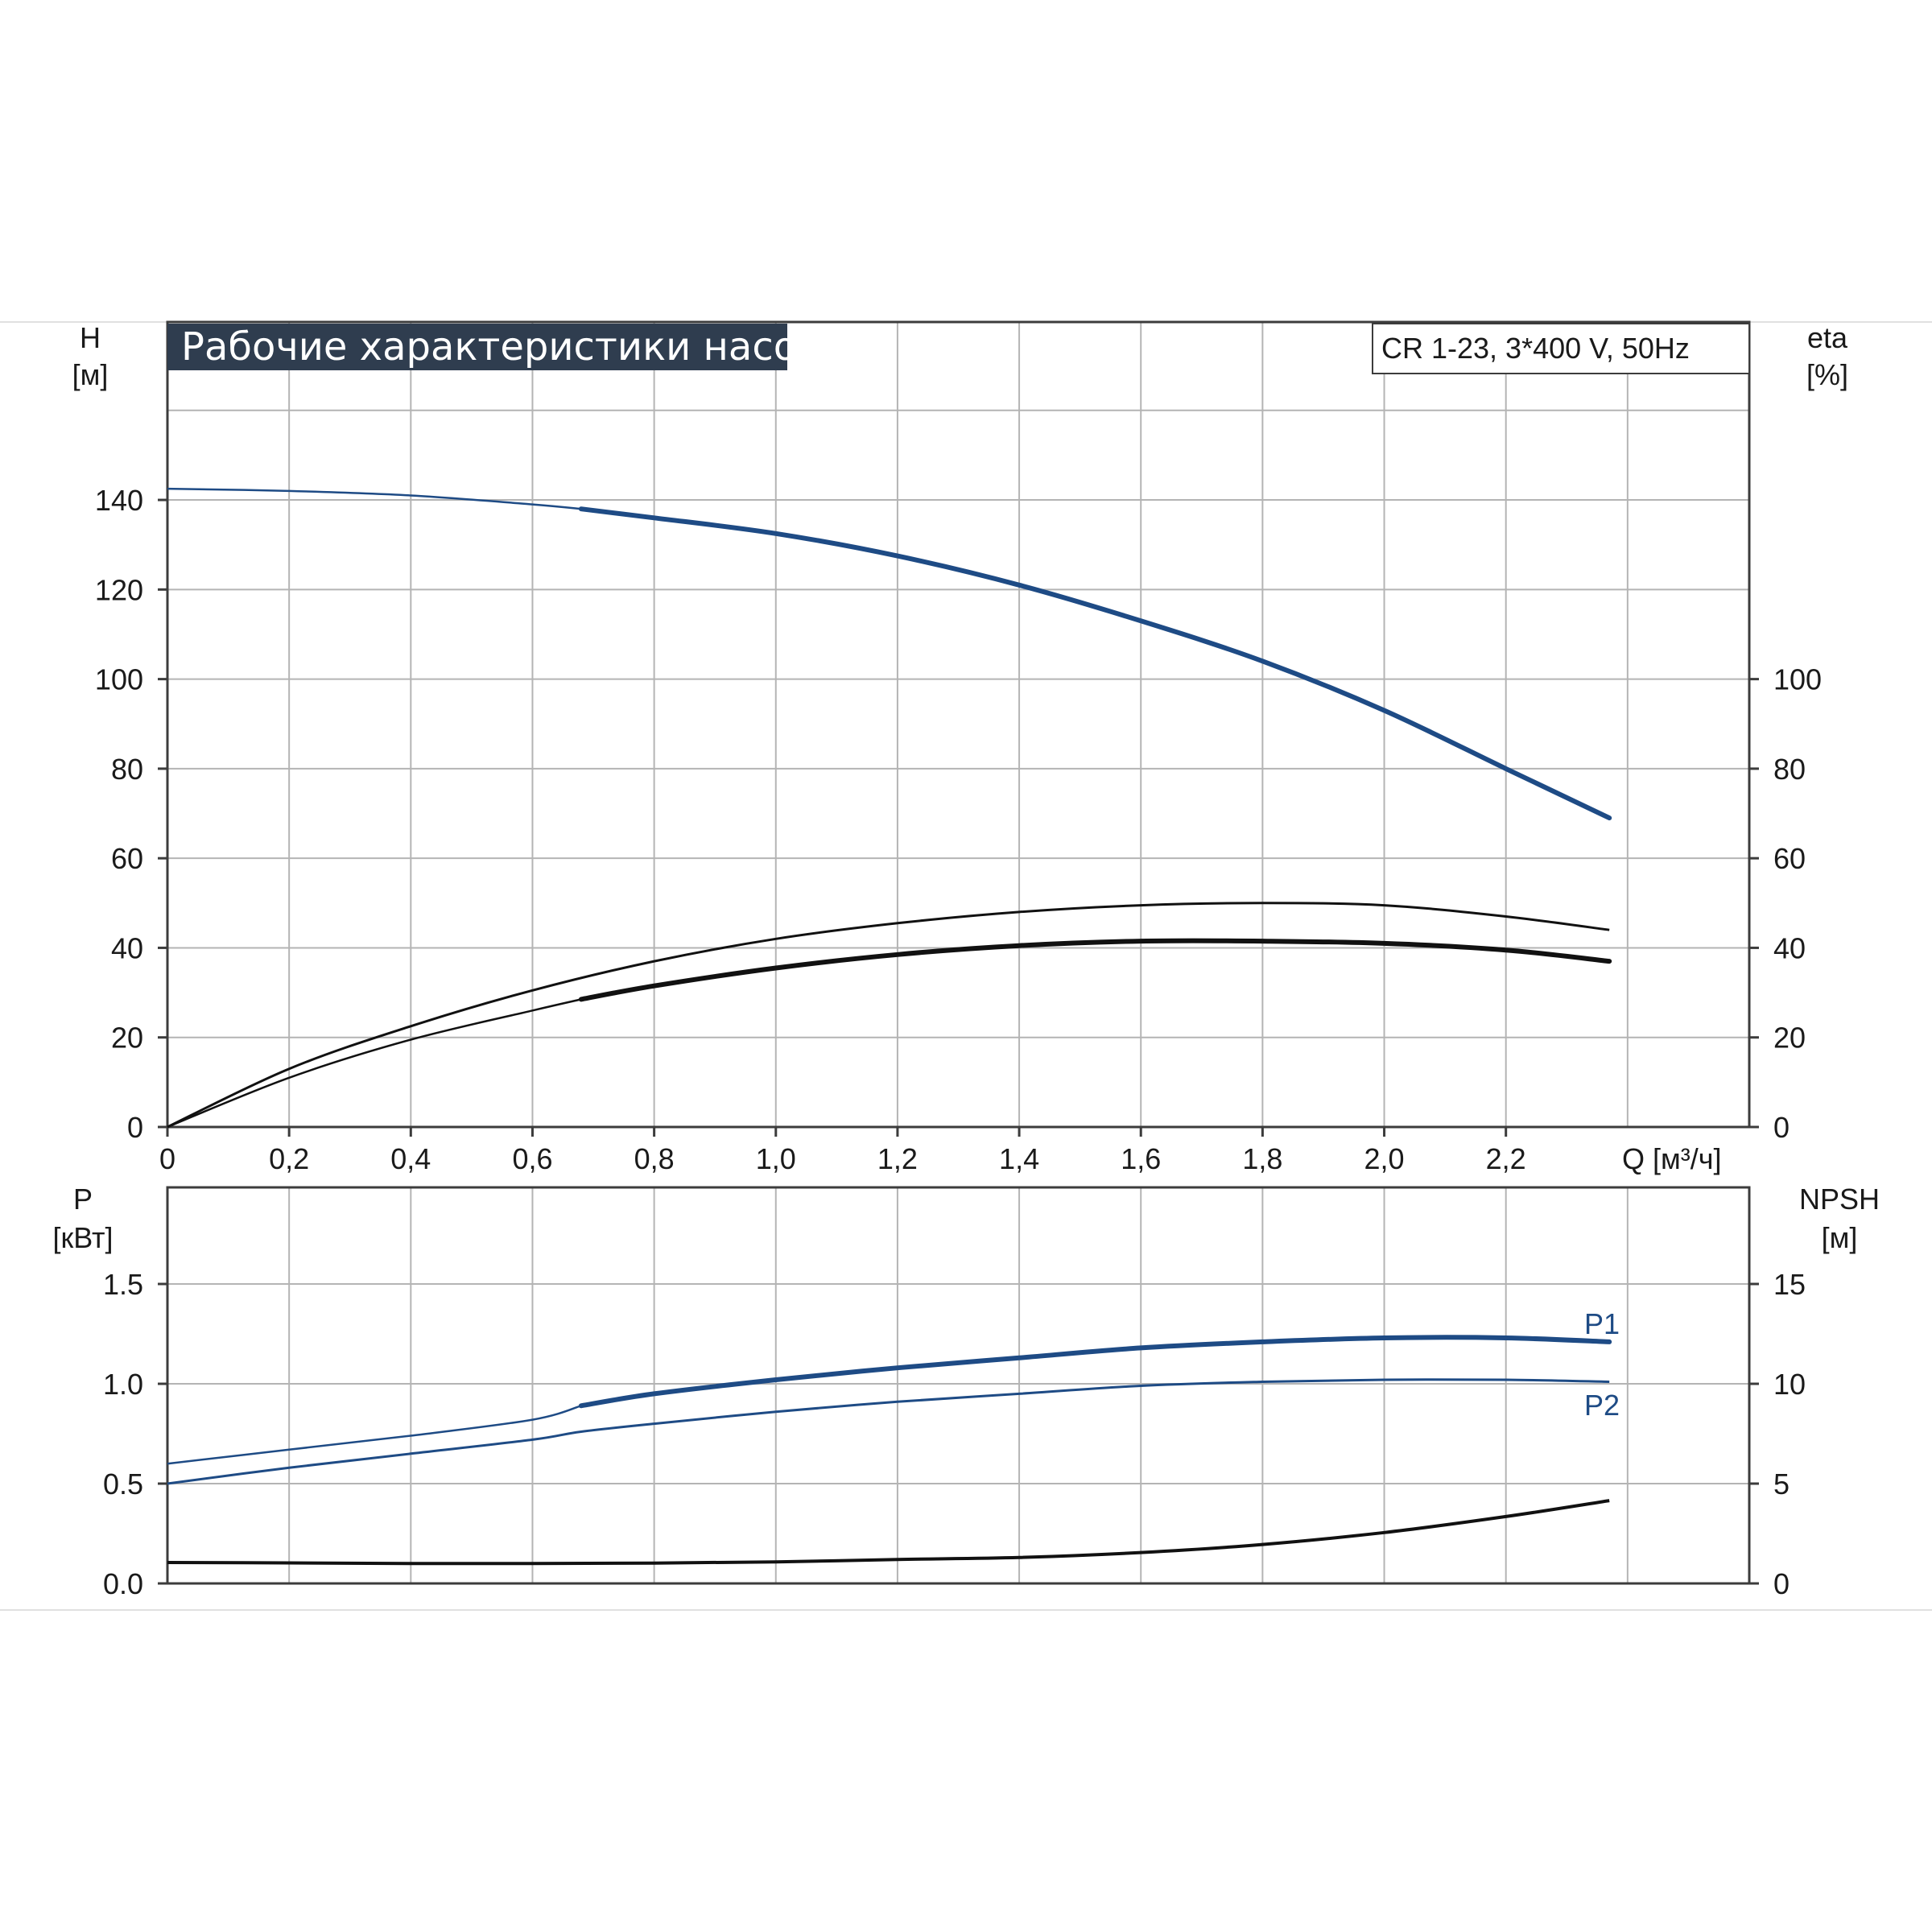 This screenshot has width=1932, height=1932. I want to click on p-axis-title: P, so click(83, 1199).